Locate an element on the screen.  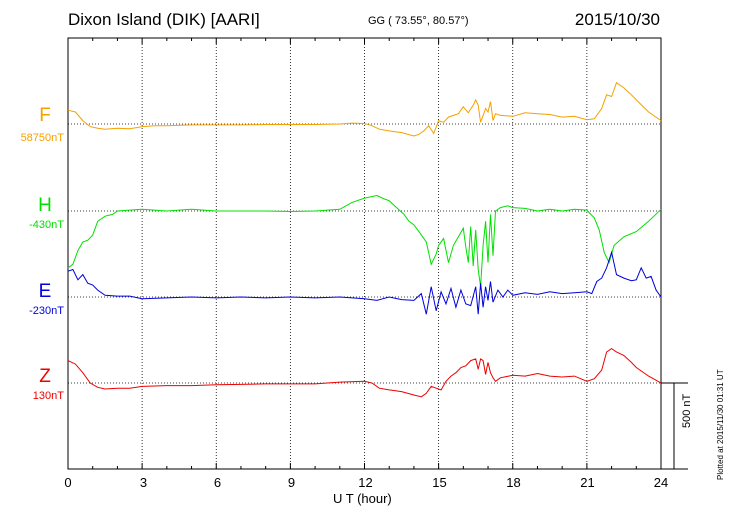
station-title: Dixon Island (DIK) [AARI] is located at coordinates (164, 19).